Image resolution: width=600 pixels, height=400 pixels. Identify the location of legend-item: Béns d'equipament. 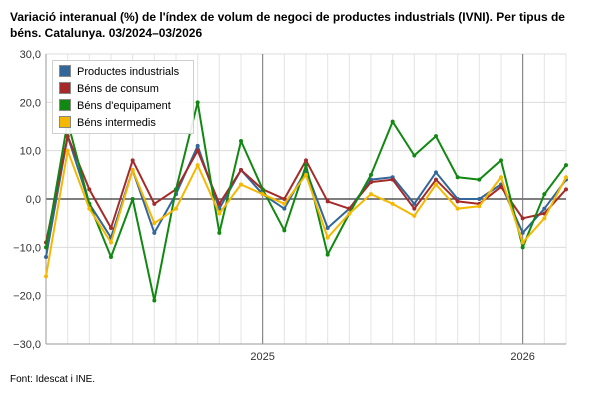
(115, 106).